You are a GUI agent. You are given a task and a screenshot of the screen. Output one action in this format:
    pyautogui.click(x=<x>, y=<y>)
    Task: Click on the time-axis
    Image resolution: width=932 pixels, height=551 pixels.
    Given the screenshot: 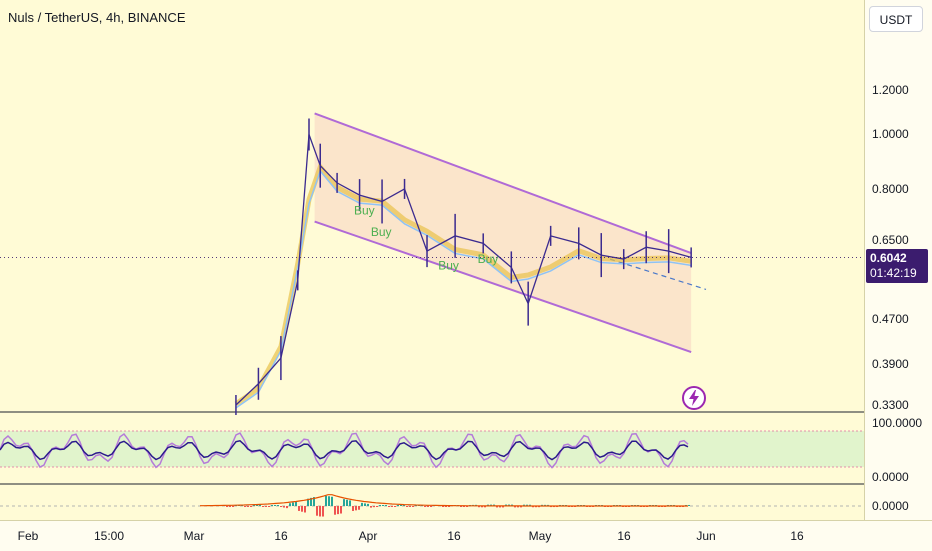 What is the action you would take?
    pyautogui.click(x=466, y=535)
    